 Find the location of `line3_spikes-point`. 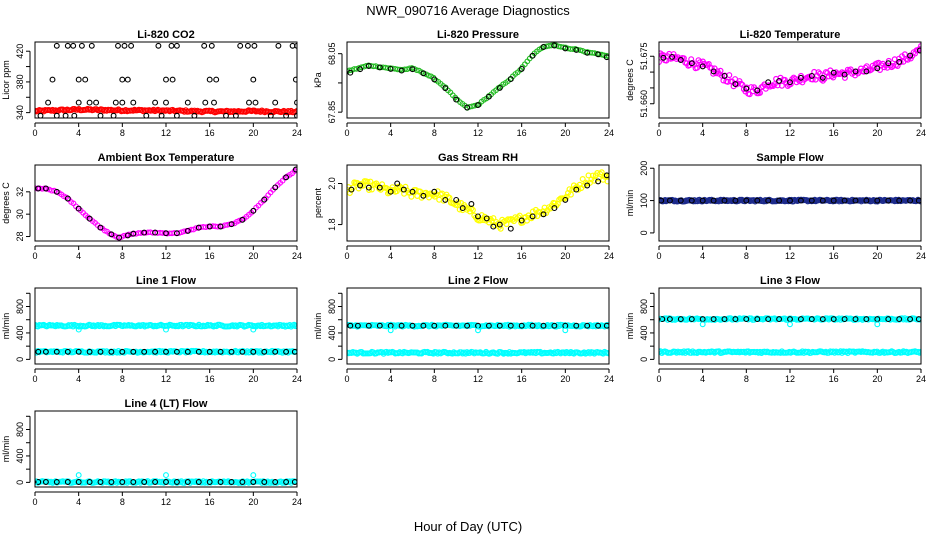

line3_spikes-point is located at coordinates (660, 319).